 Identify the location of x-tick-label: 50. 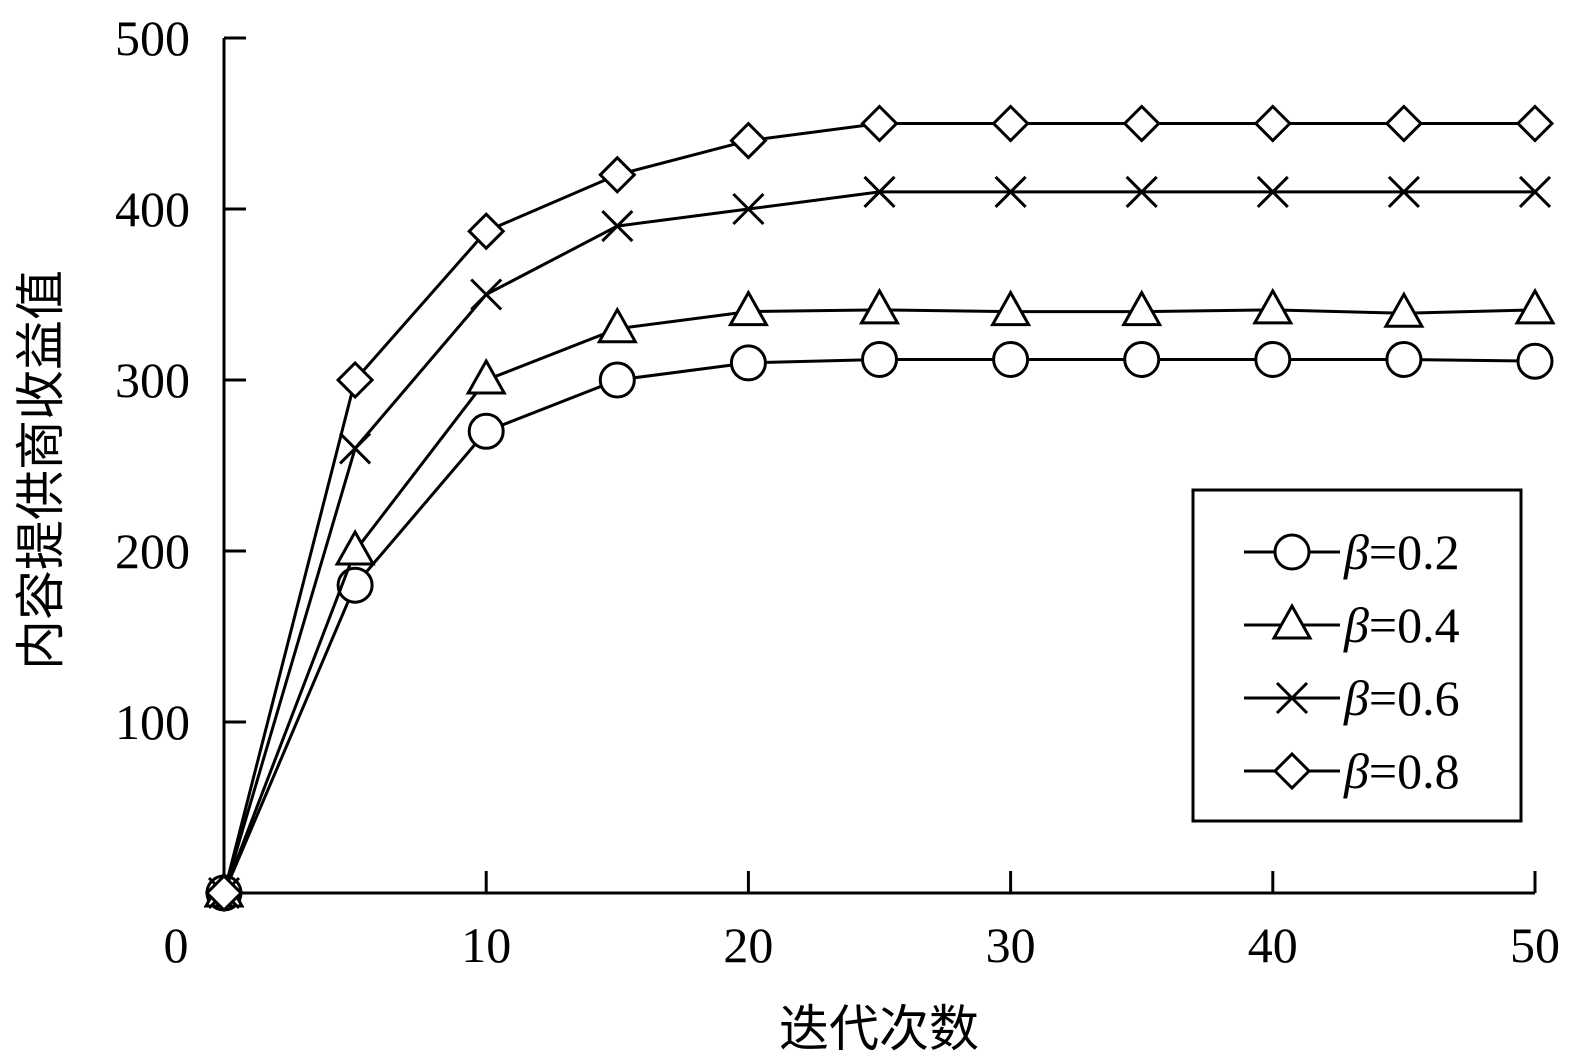
(1535, 945).